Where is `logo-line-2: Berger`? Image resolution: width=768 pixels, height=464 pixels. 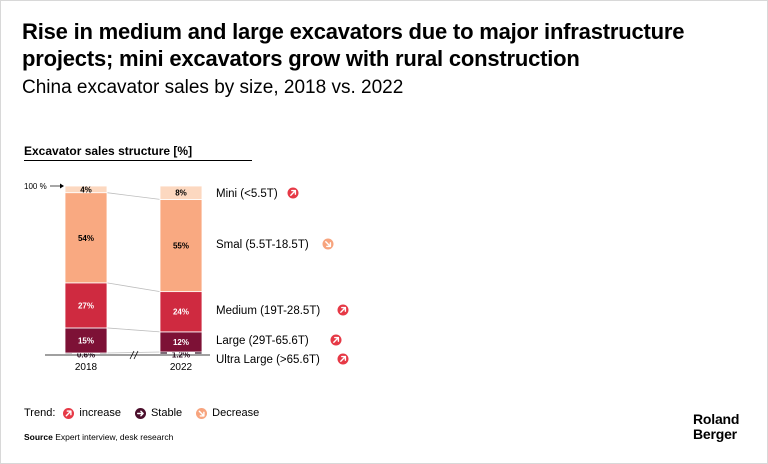
logo-line-2: Berger is located at coordinates (715, 434).